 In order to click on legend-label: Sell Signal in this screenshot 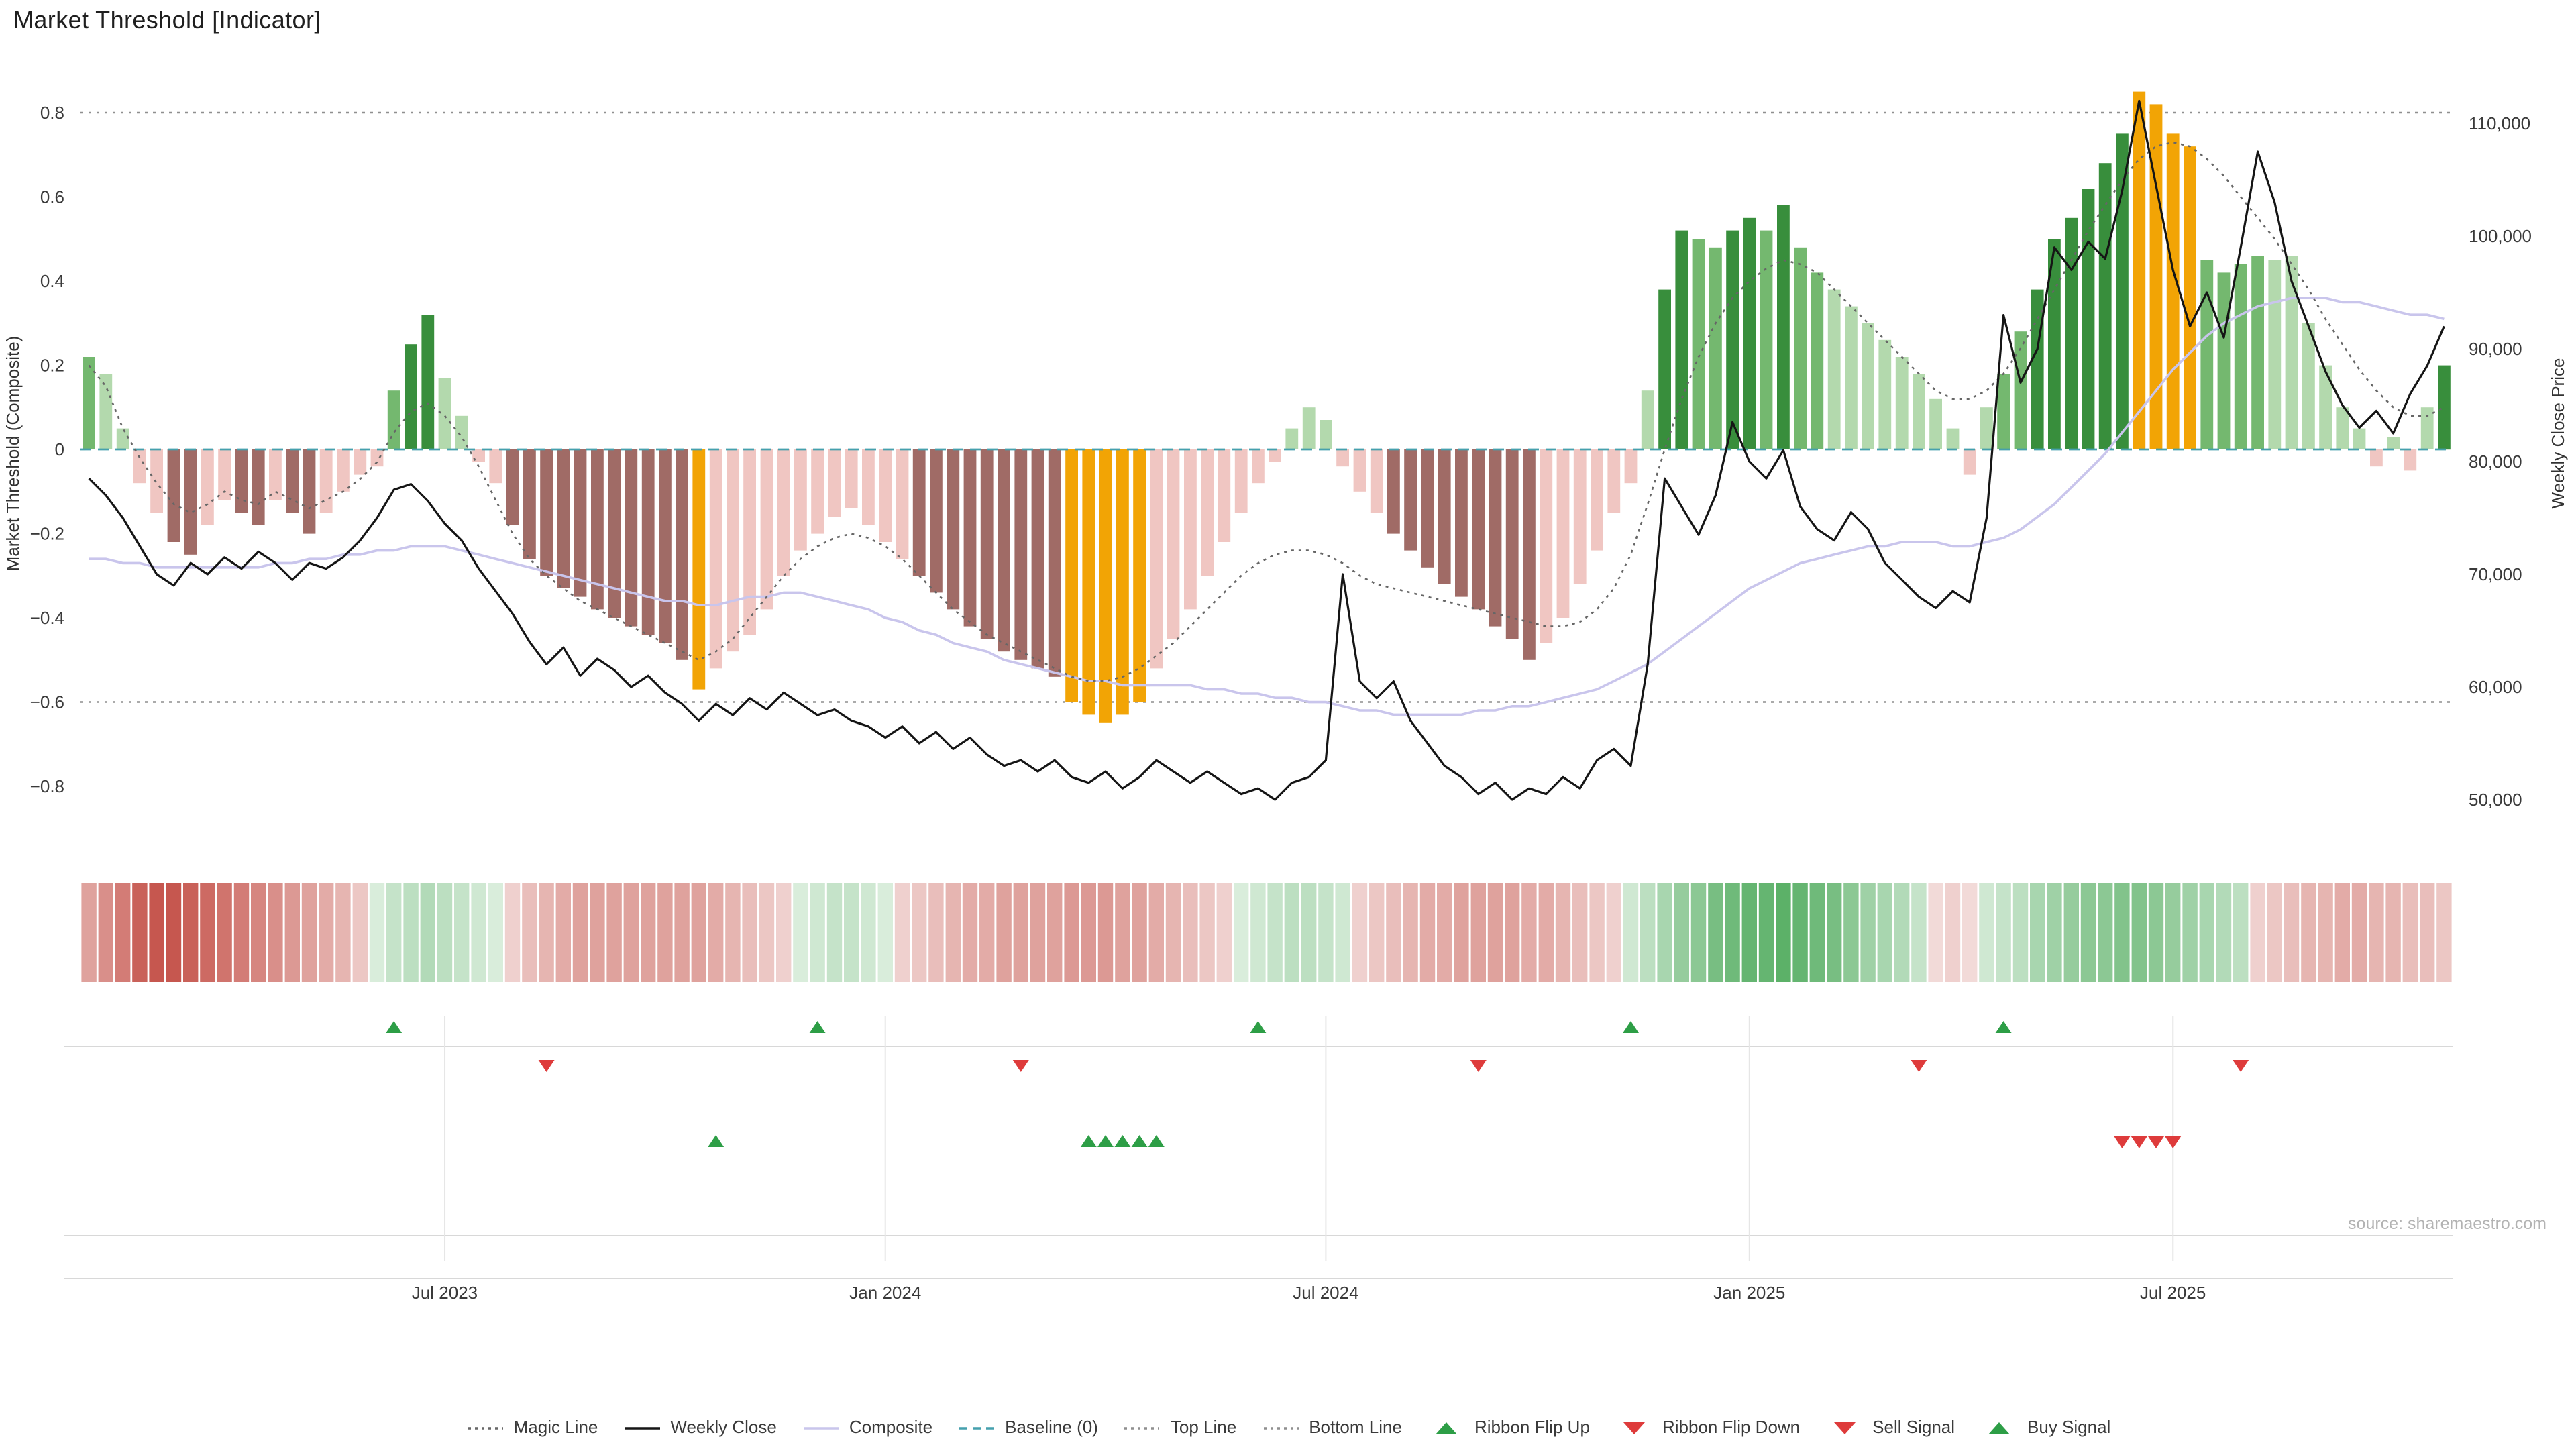, I will do `click(1913, 1427)`.